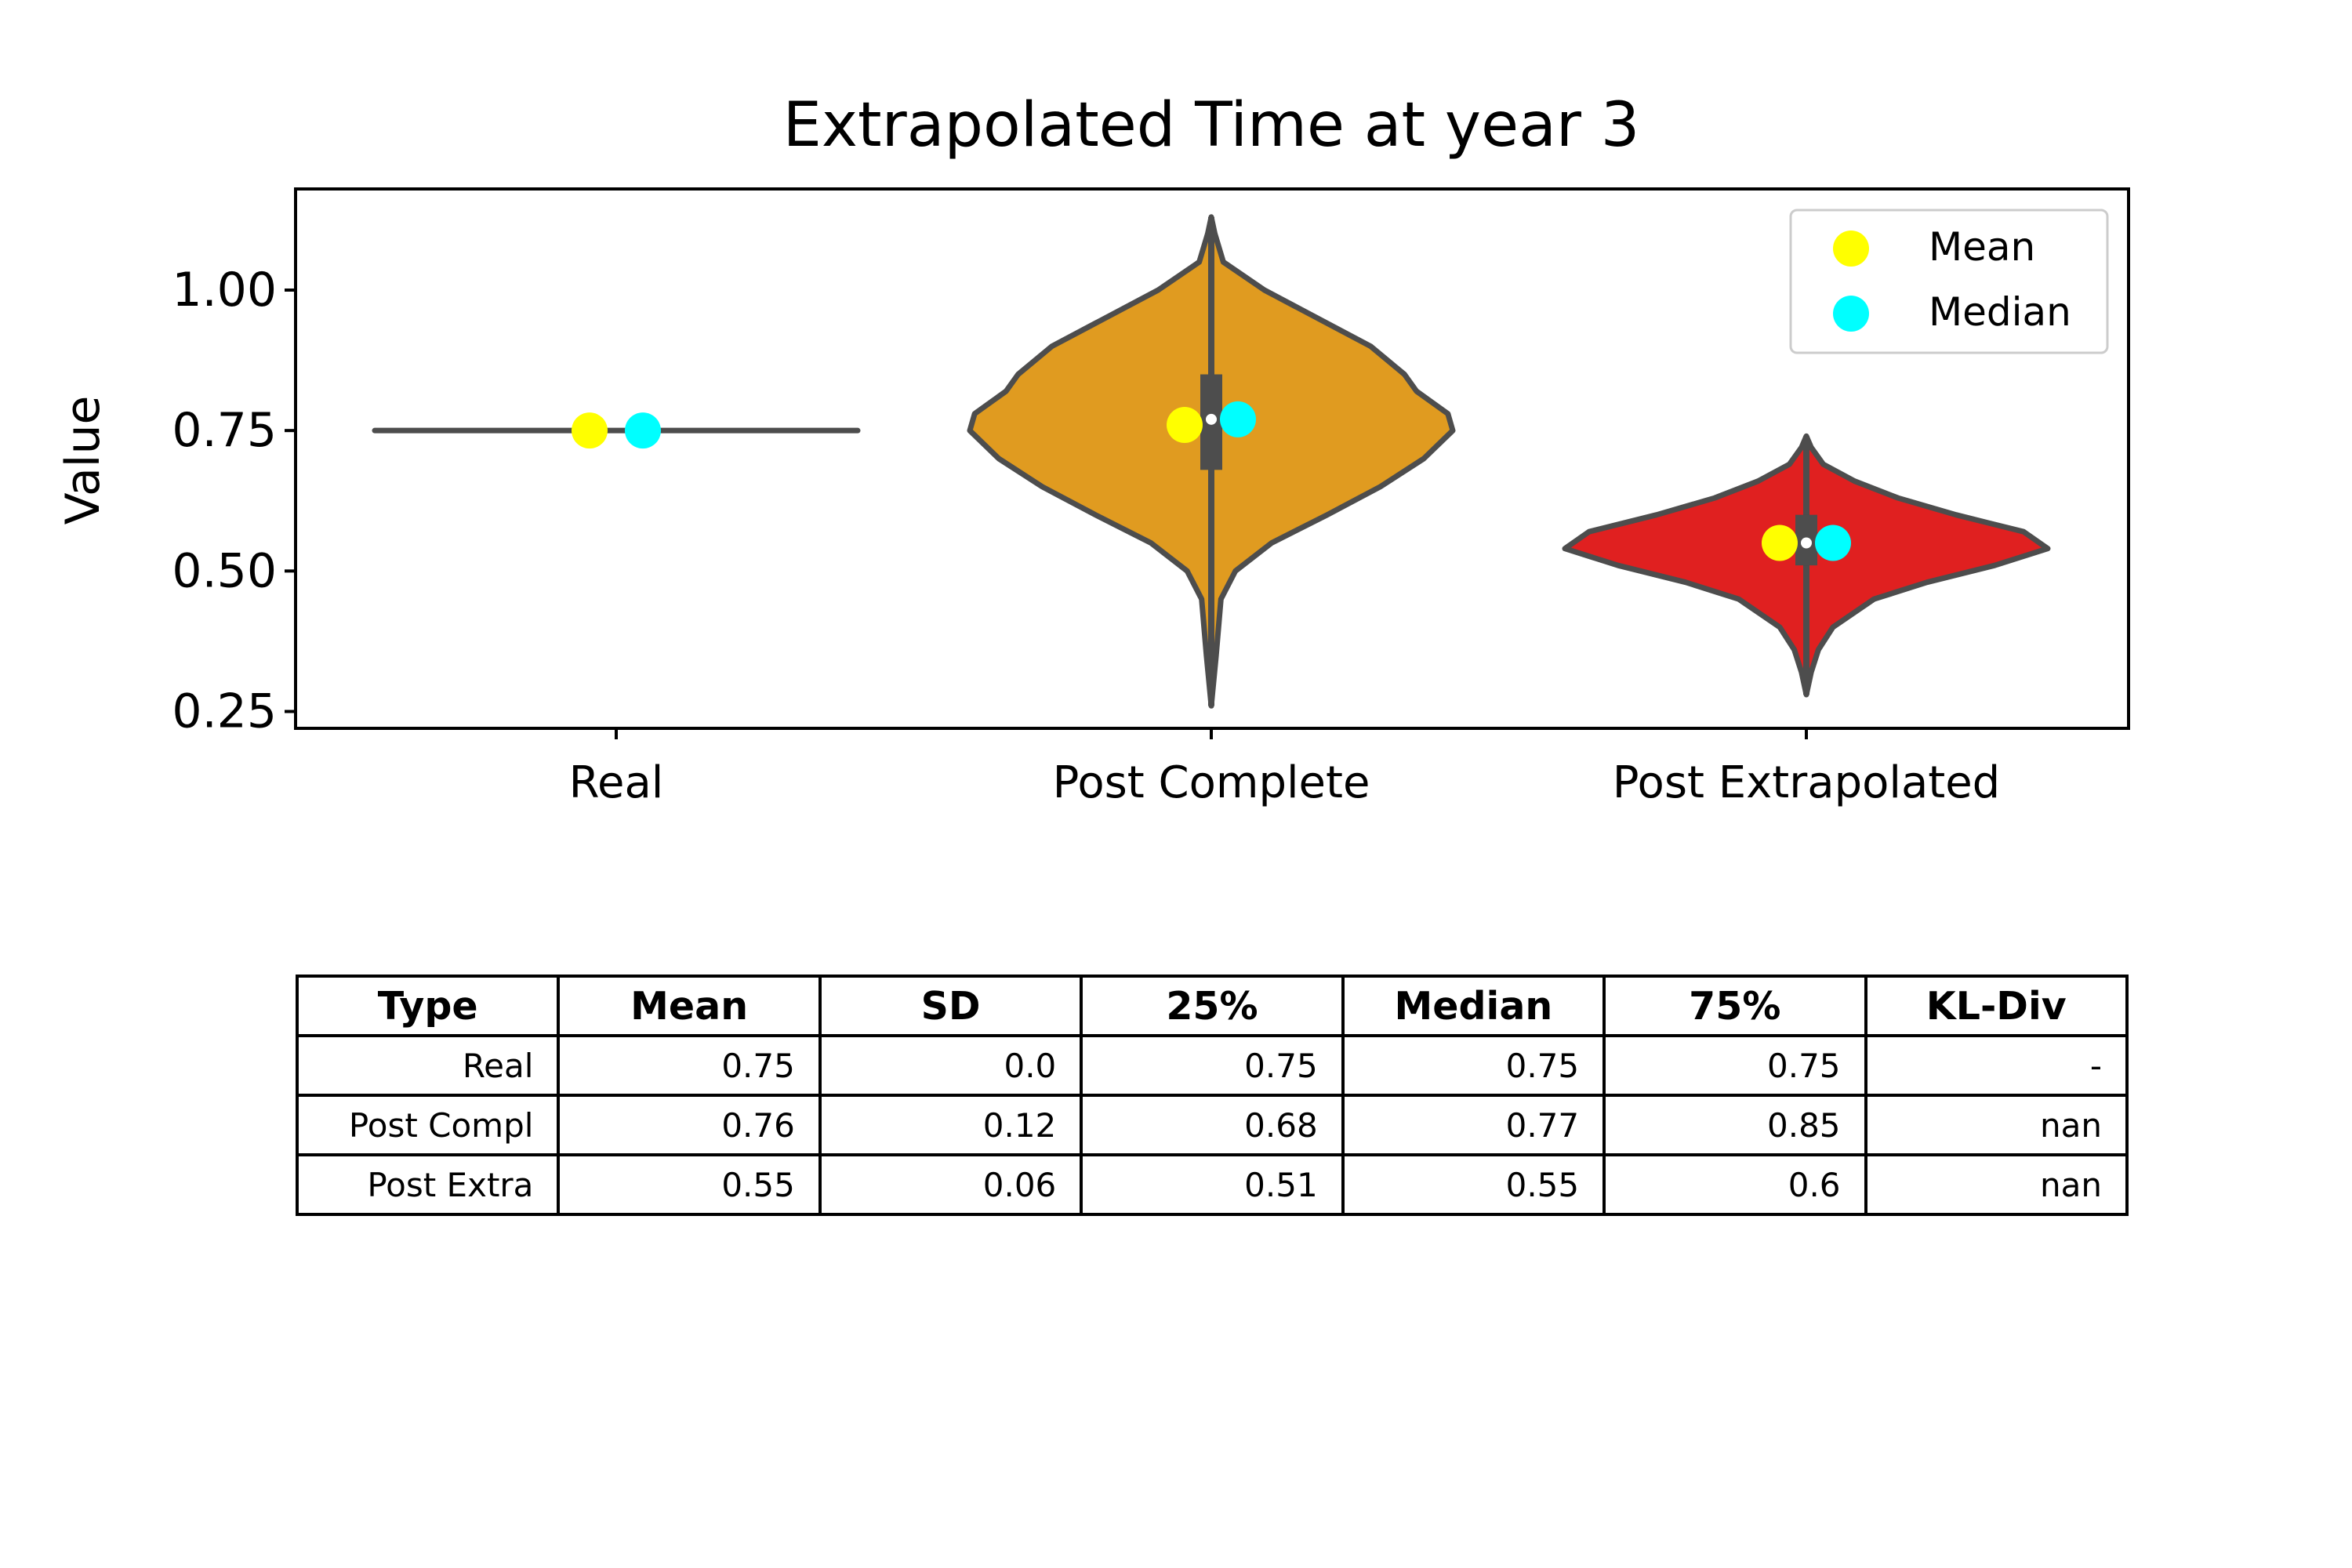 The height and width of the screenshot is (1568, 2352). What do you see at coordinates (1851, 249) in the screenshot?
I see `legend-mean-marker` at bounding box center [1851, 249].